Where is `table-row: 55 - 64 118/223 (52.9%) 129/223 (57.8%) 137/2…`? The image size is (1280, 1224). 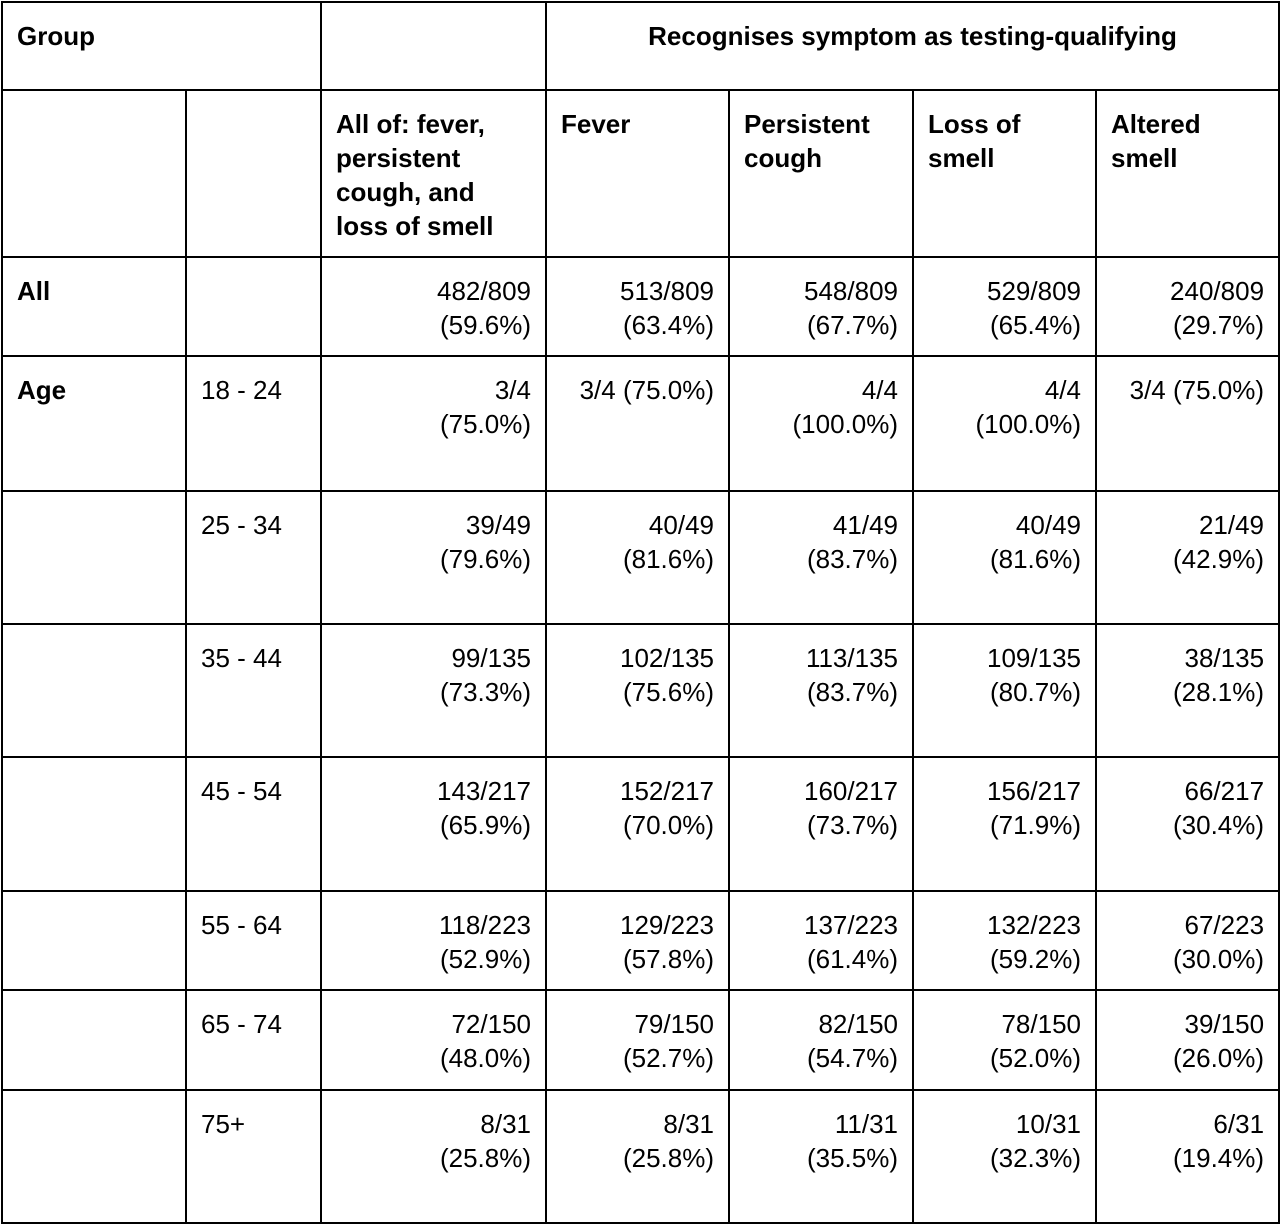 table-row: 55 - 64 118/223 (52.9%) 129/223 (57.8%) 137/2… is located at coordinates (640, 940).